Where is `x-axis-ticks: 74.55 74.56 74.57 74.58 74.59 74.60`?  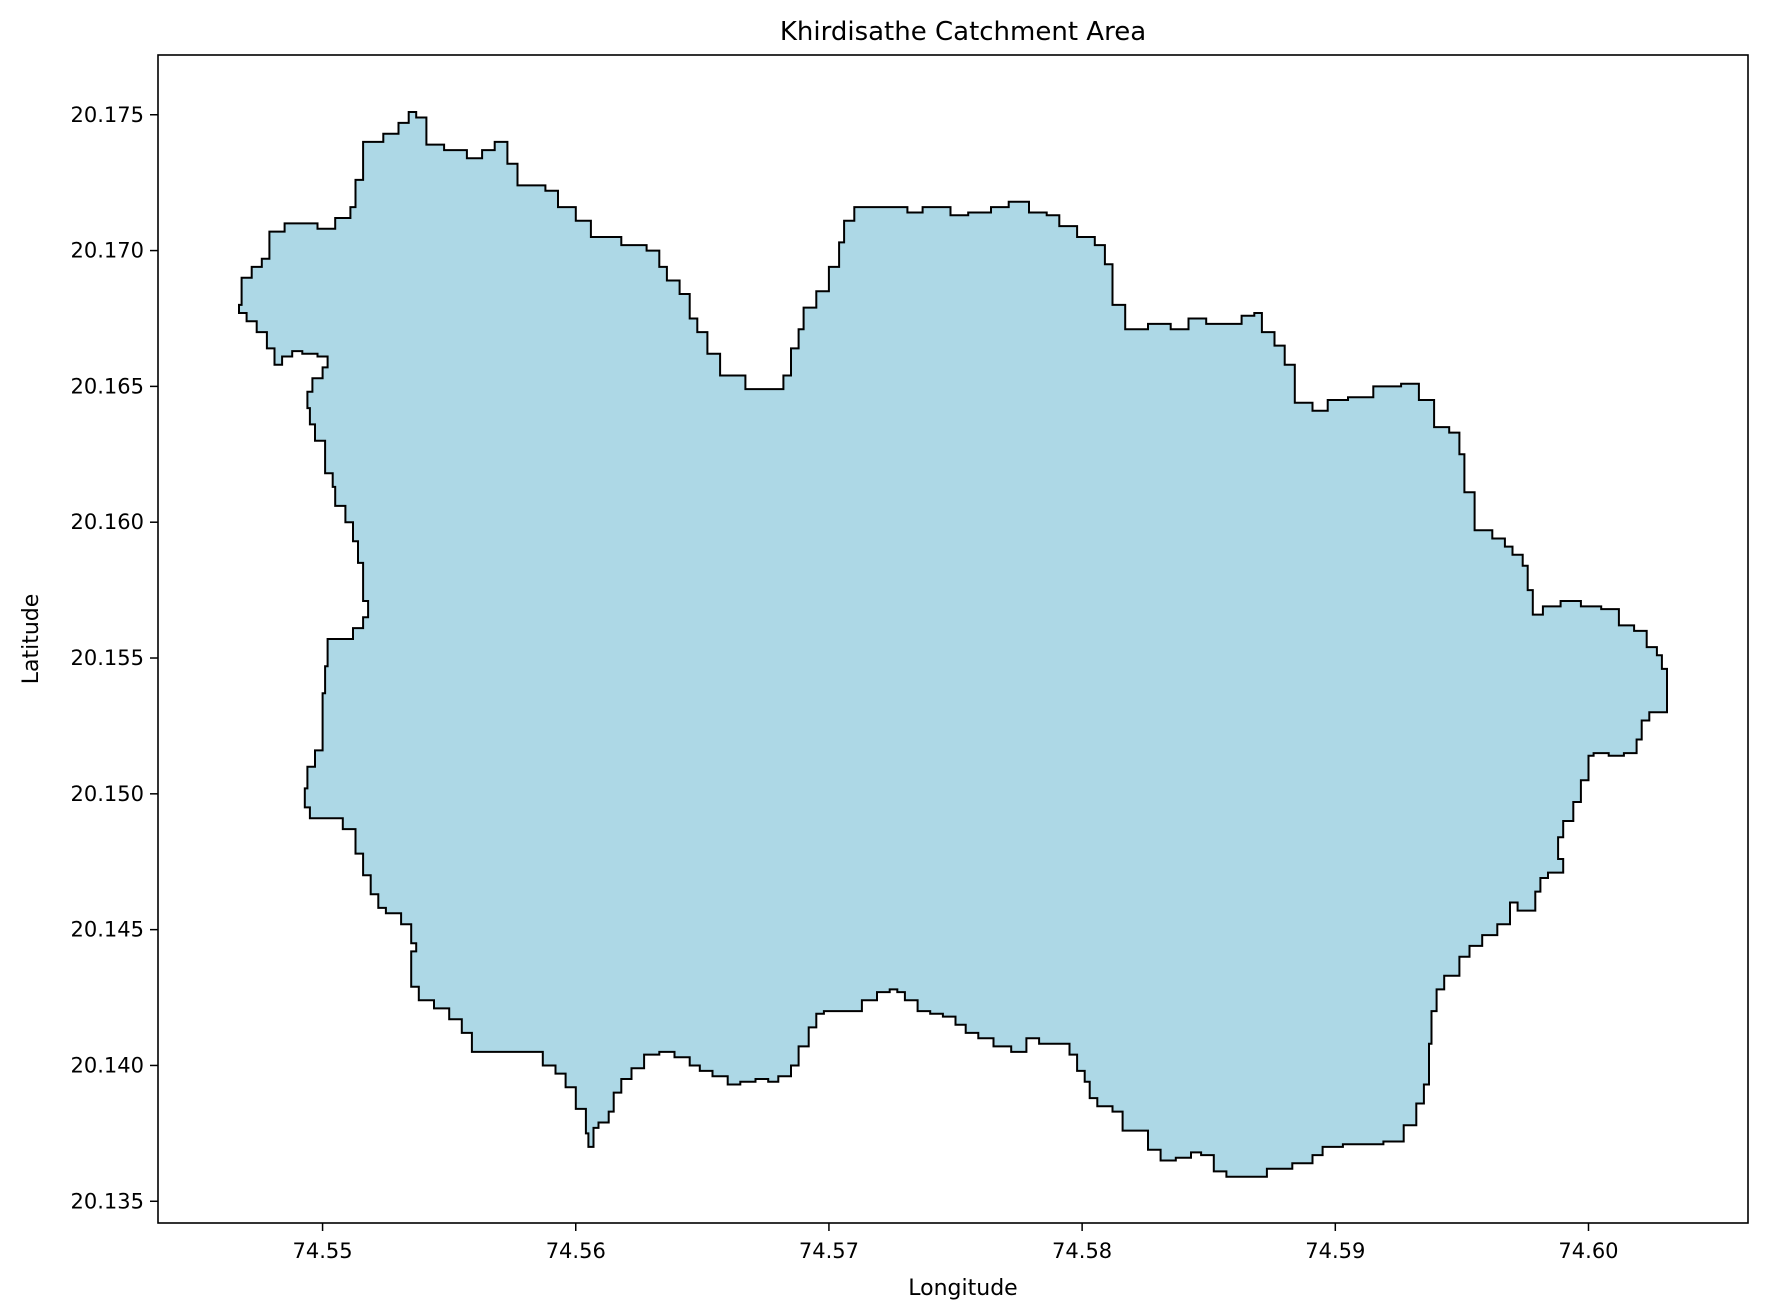 x-axis-ticks: 74.55 74.56 74.57 74.58 74.59 74.60 is located at coordinates (956, 1243).